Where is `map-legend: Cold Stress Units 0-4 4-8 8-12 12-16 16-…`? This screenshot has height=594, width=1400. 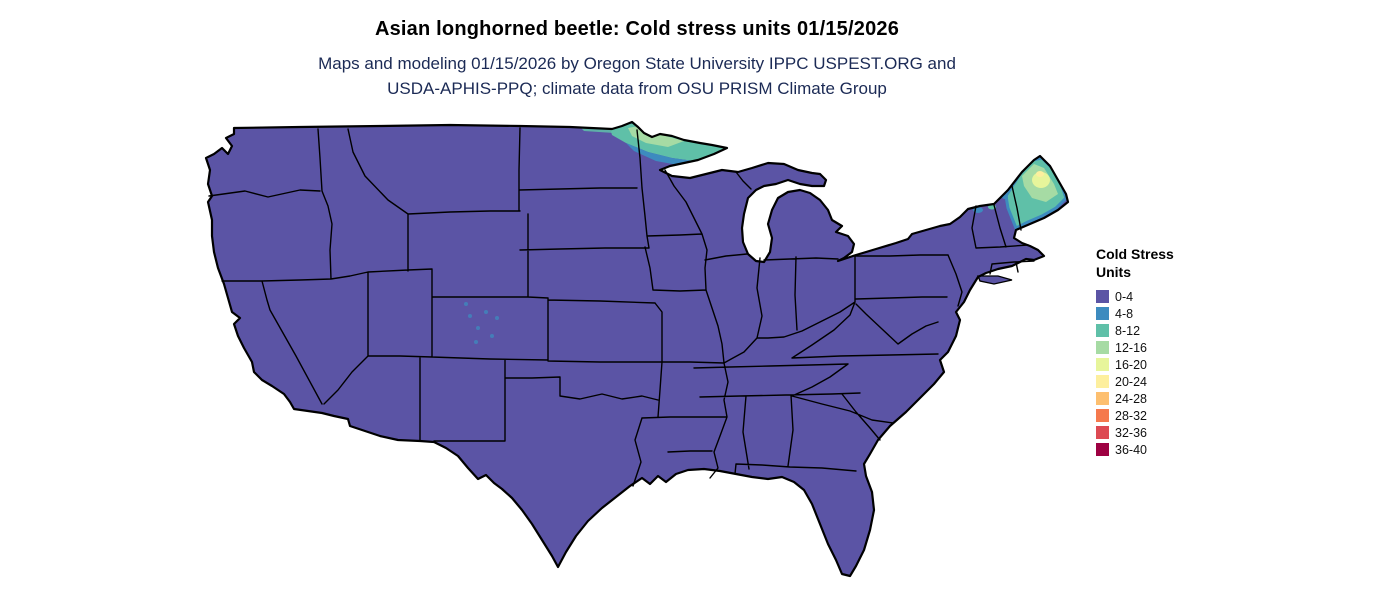
map-legend: Cold Stress Units 0-4 4-8 8-12 12-16 16-… is located at coordinates (1156, 353).